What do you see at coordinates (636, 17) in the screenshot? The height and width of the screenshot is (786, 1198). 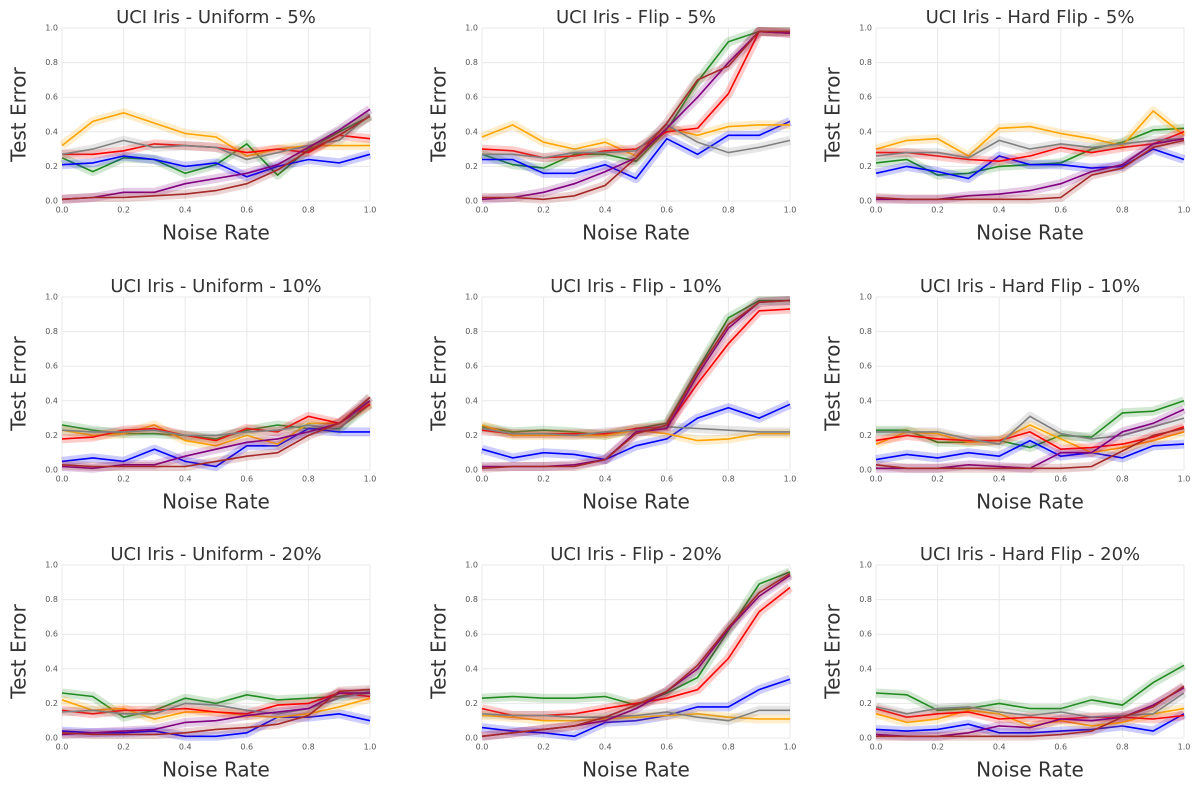 I see `chart-title: UCI Iris - Flip - 5%` at bounding box center [636, 17].